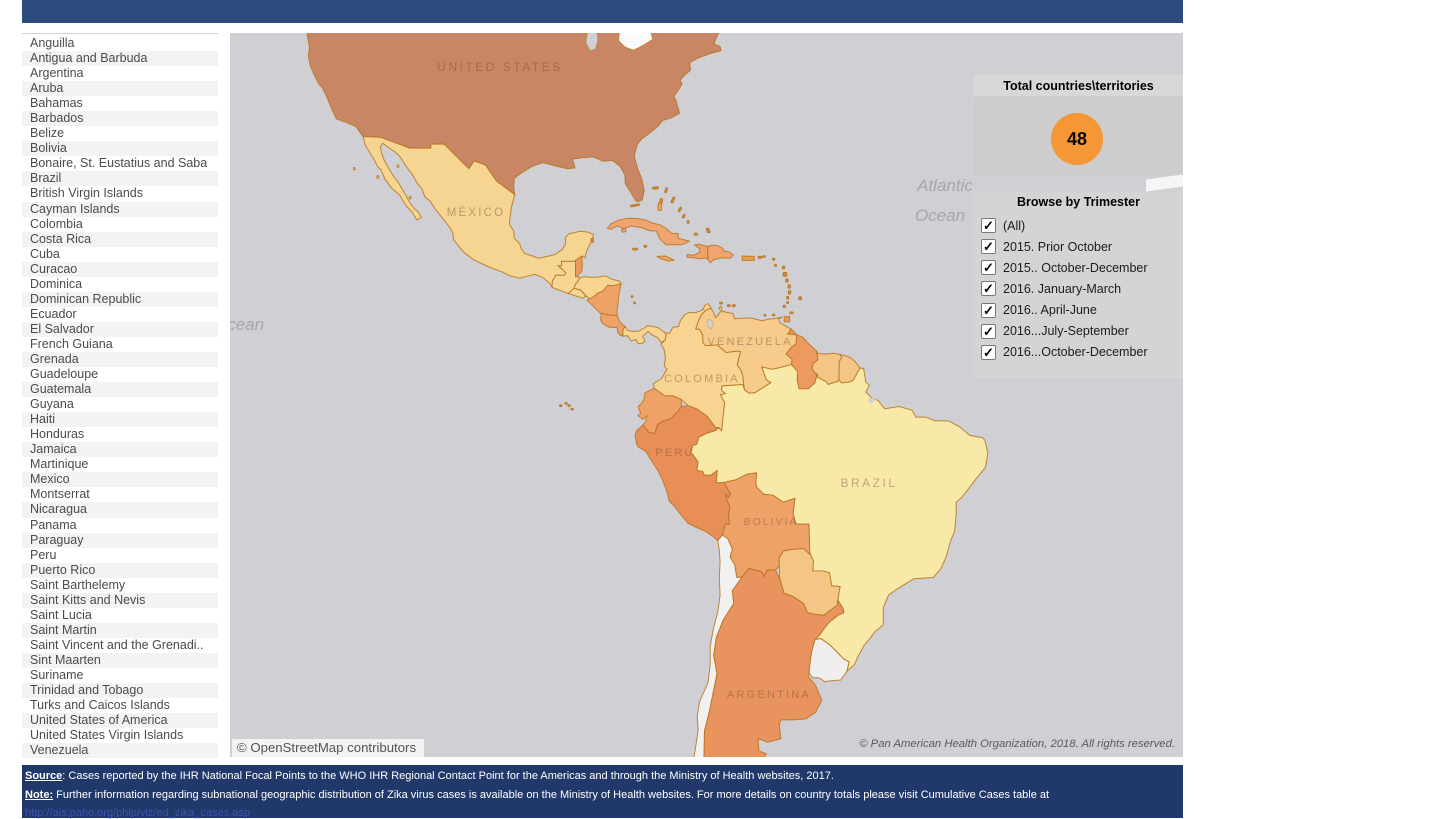  Describe the element at coordinates (499, 67) in the screenshot. I see `svg-text: UNITED STATES` at that location.